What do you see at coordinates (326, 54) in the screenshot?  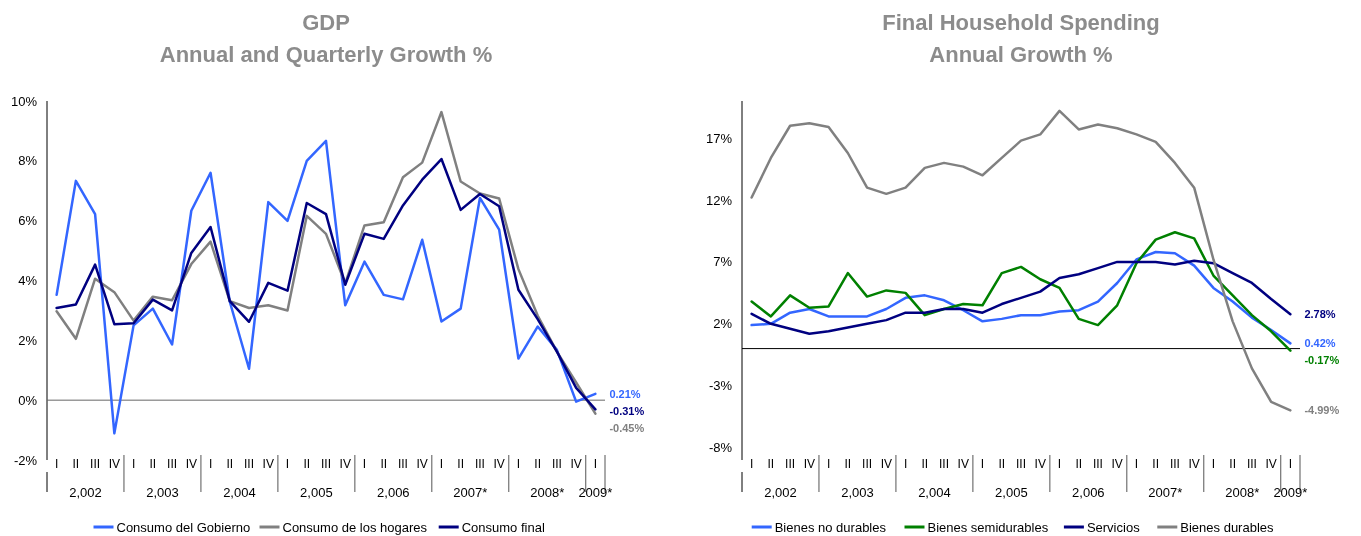 I see `chart-subtitle: Annual and Quarterly Growth %` at bounding box center [326, 54].